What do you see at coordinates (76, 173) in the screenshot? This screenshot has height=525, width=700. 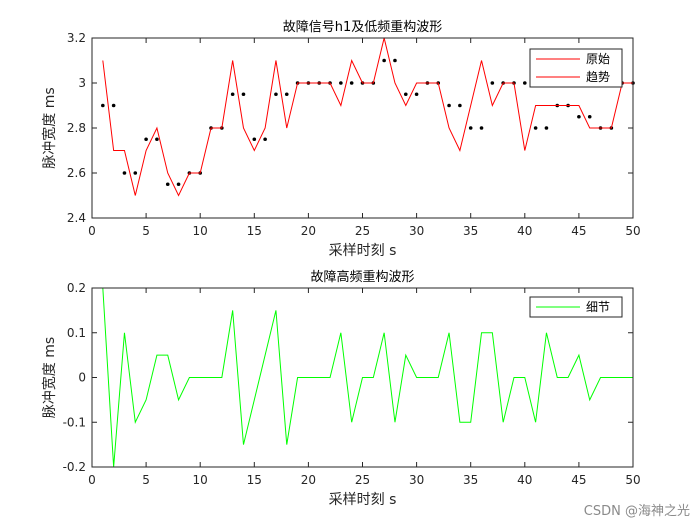 I see `y-tick-label: 2.6` at bounding box center [76, 173].